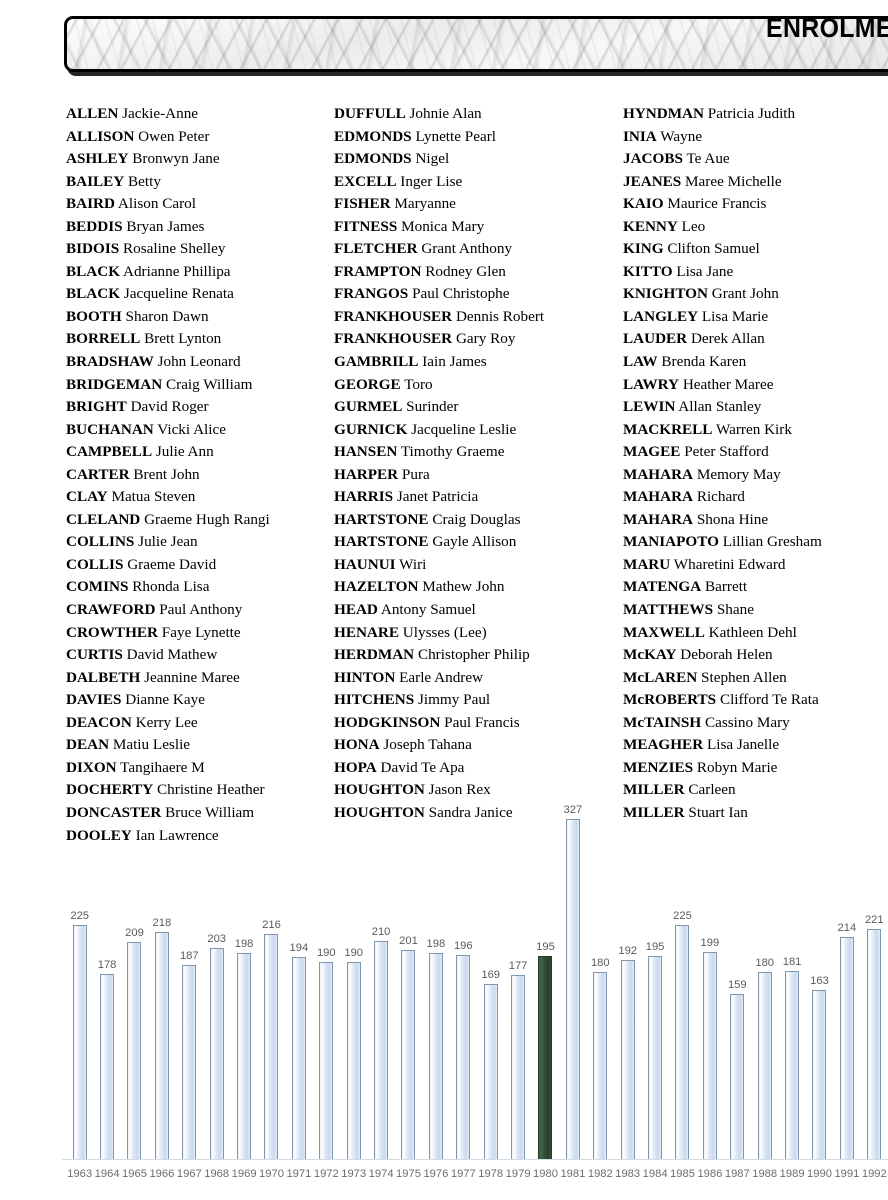 The width and height of the screenshot is (888, 1200). I want to click on name-given: Memory May, so click(737, 474).